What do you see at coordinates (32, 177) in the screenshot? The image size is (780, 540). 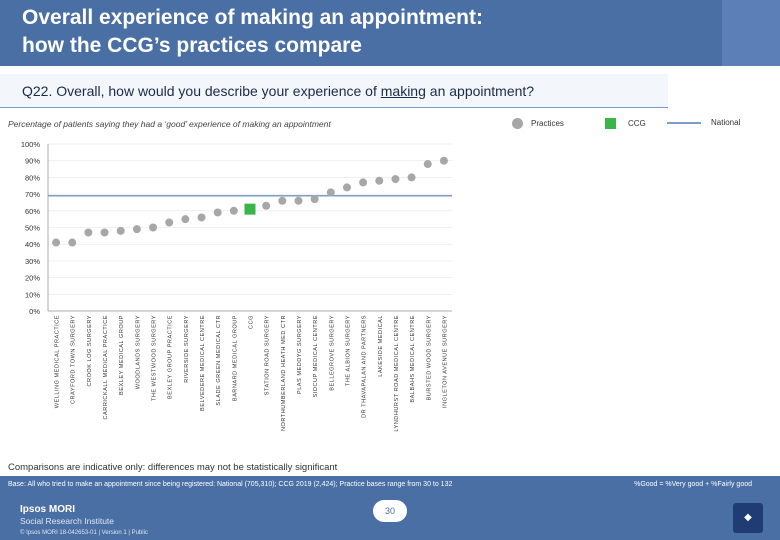 I see `y-tick-label: 80%` at bounding box center [32, 177].